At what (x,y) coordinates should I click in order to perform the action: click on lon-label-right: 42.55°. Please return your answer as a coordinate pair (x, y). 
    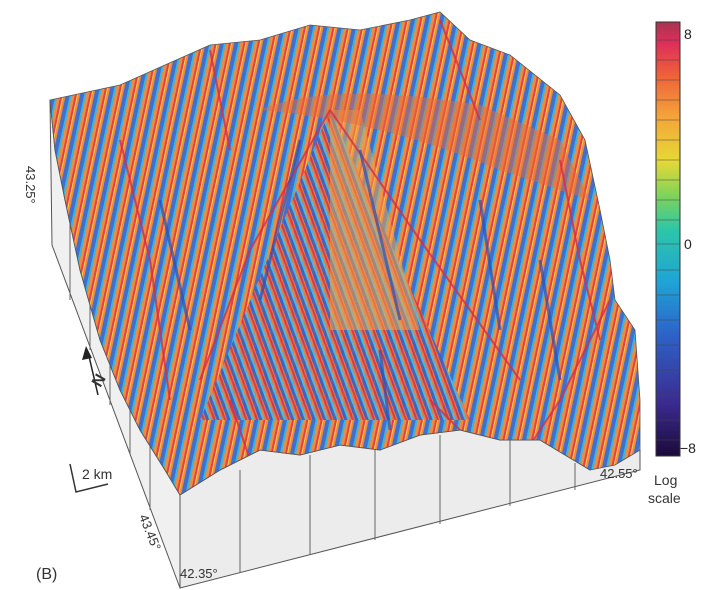
    Looking at the image, I should click on (619, 473).